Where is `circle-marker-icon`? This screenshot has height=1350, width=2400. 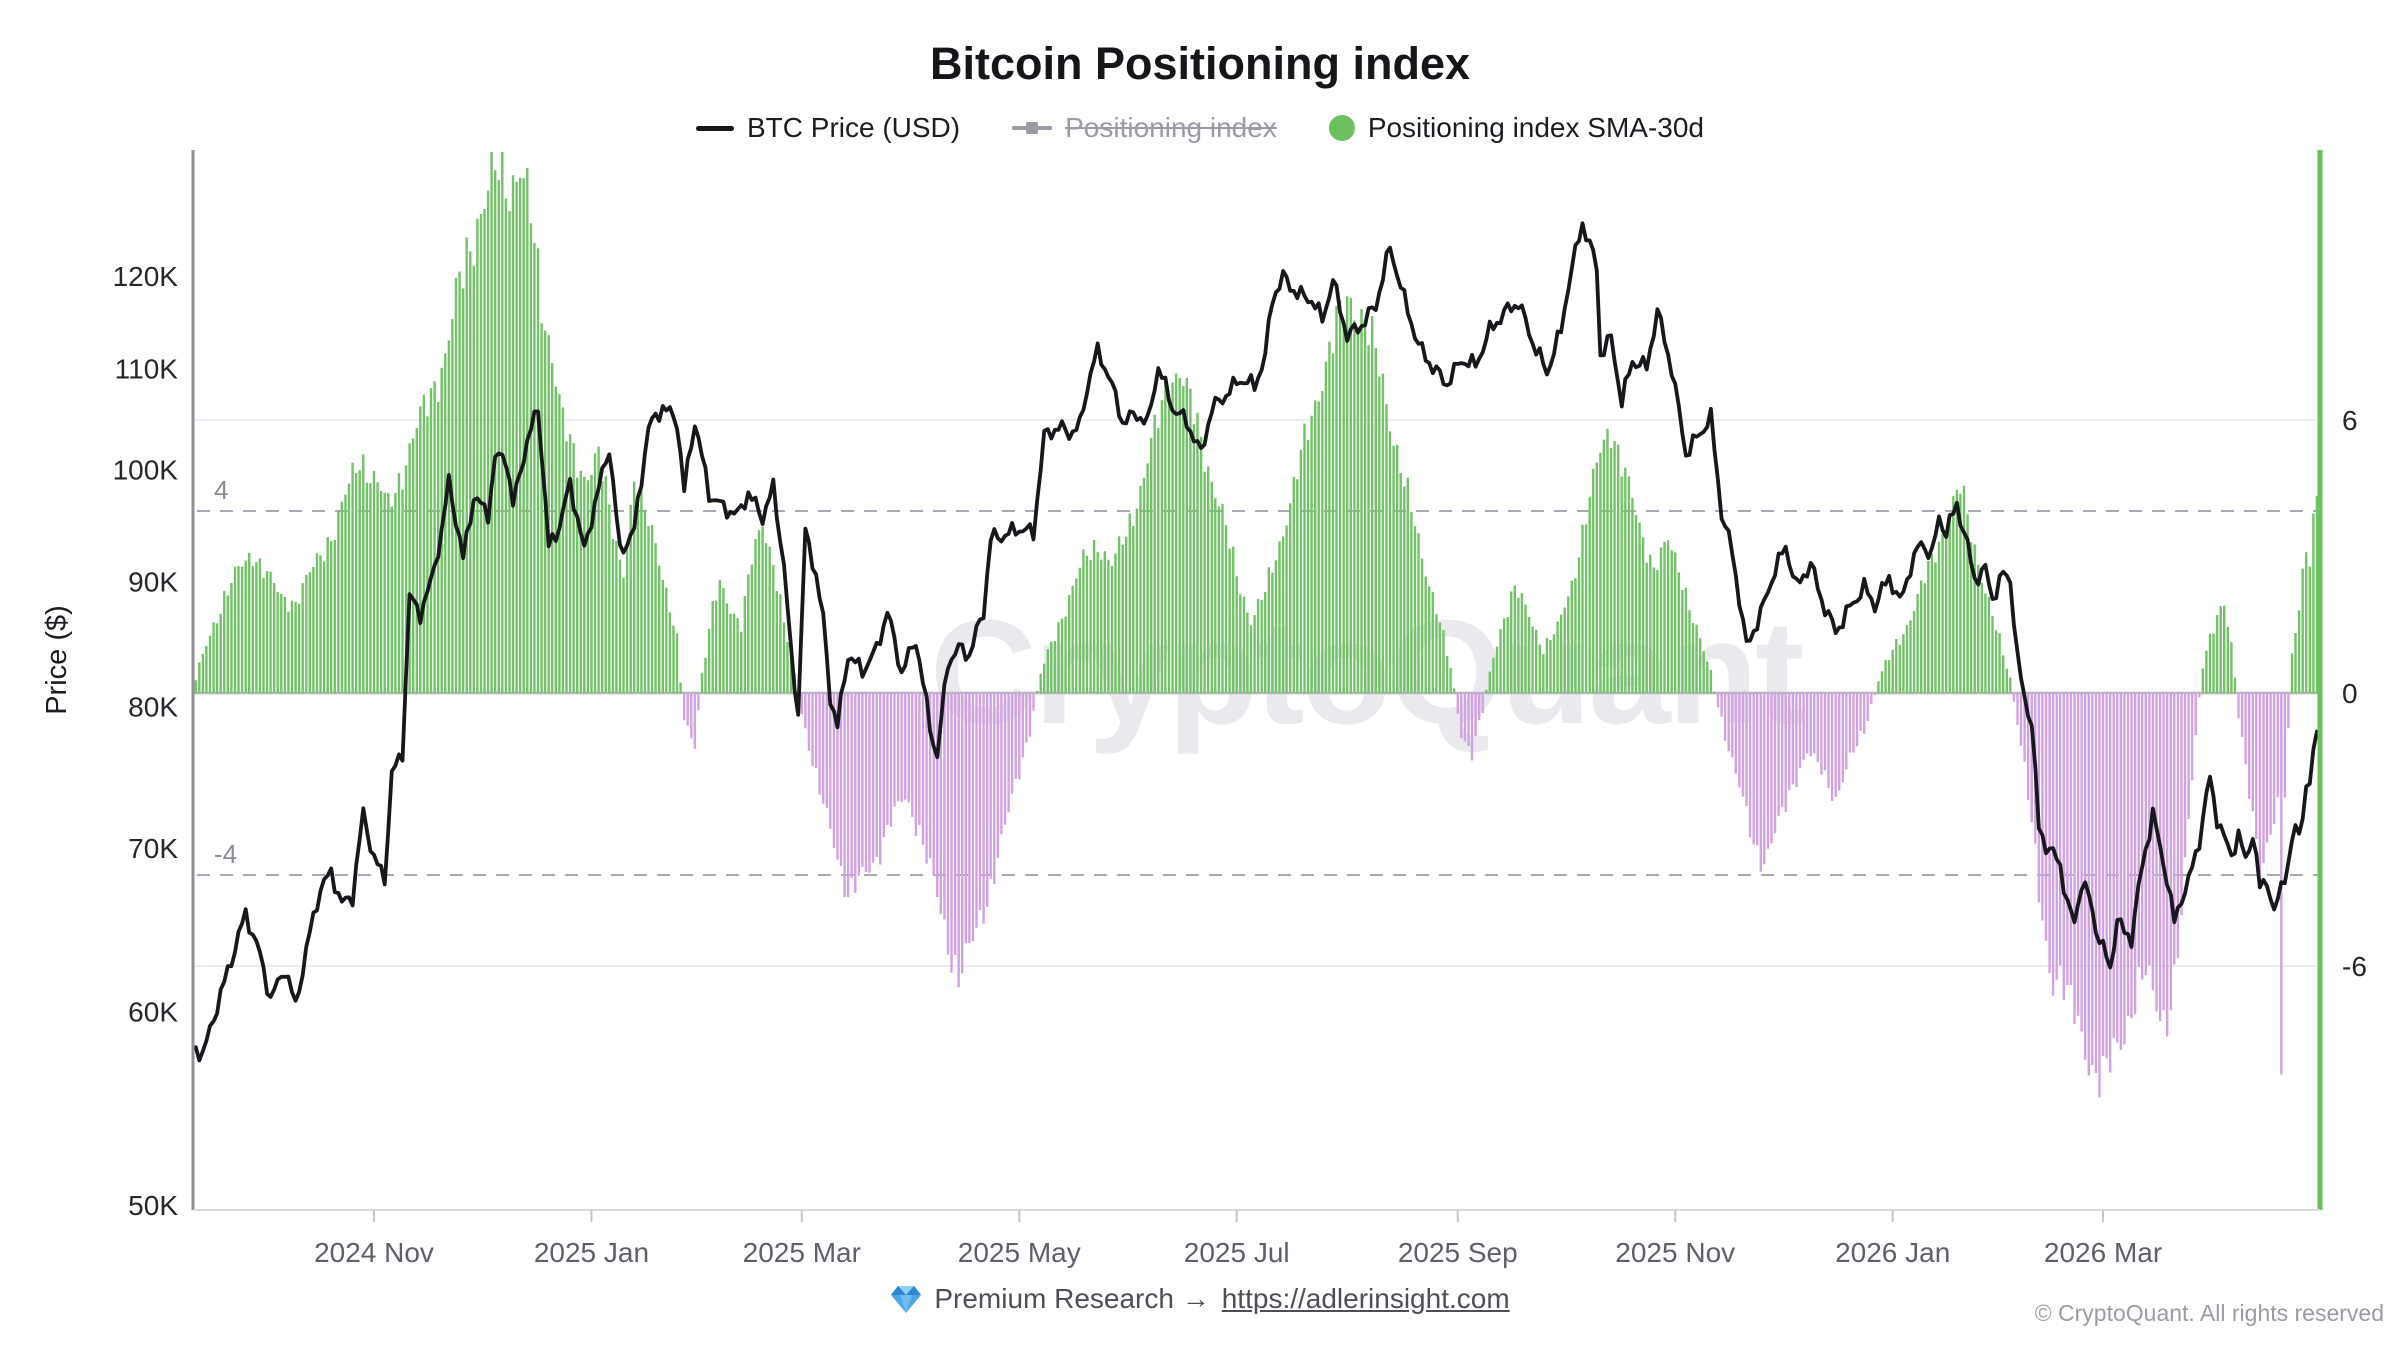
circle-marker-icon is located at coordinates (1341, 128).